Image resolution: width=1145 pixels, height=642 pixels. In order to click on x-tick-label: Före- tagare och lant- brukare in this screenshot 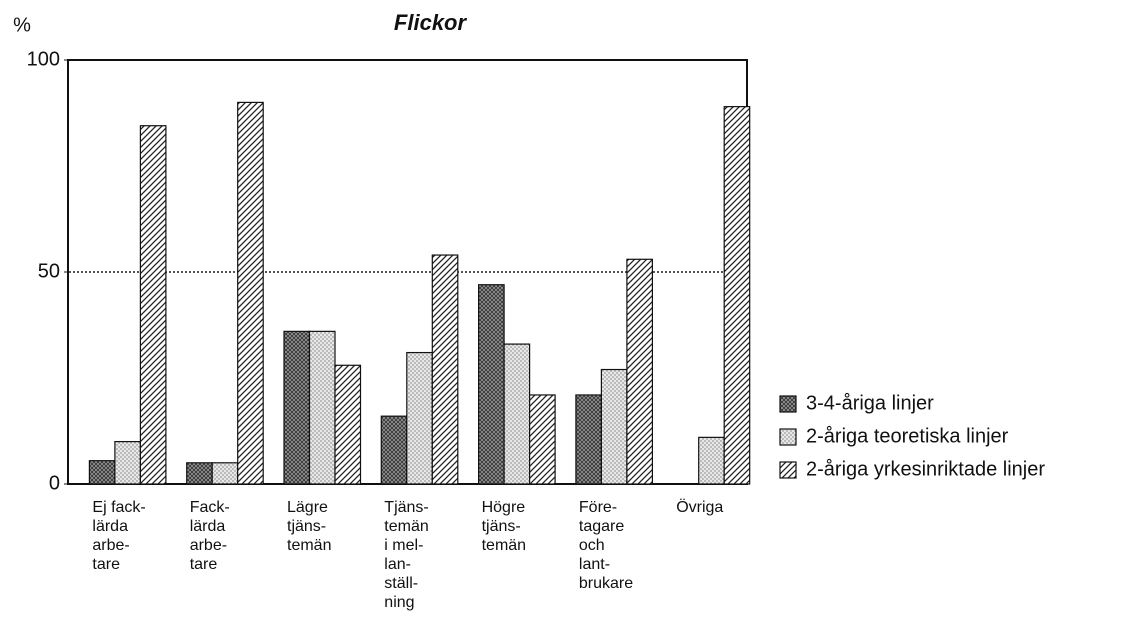, I will do `click(606, 545)`.